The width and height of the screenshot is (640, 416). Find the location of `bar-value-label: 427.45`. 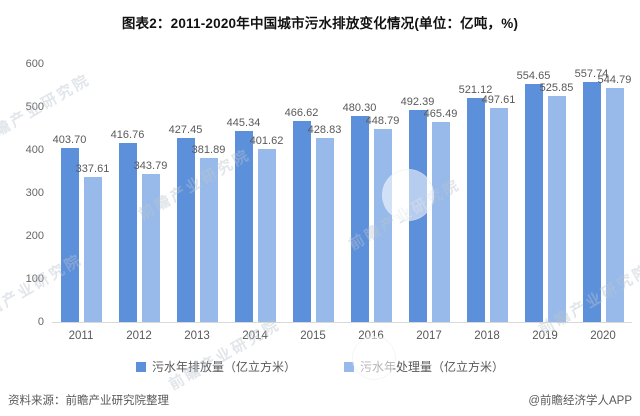

bar-value-label: 427.45 is located at coordinates (185, 130).